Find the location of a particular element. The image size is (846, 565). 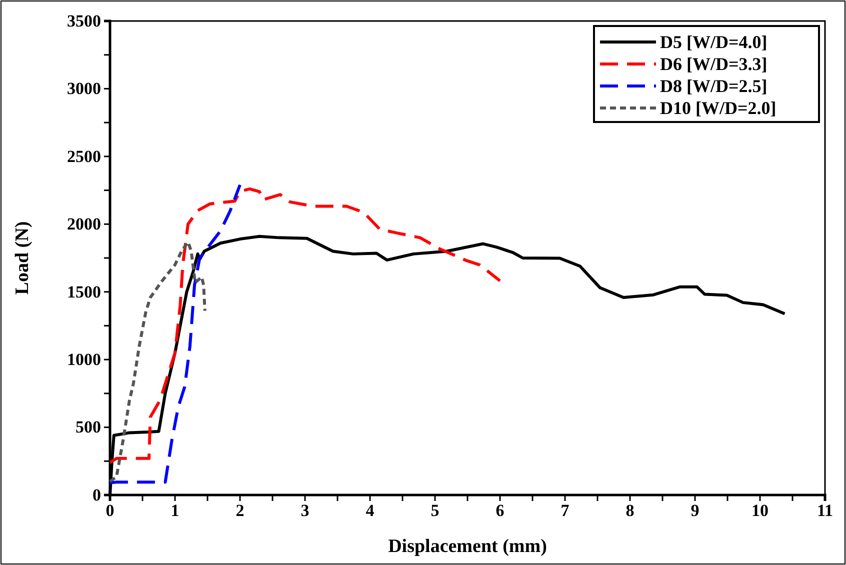

y-tick-label: 3000 is located at coordinates (84, 88).